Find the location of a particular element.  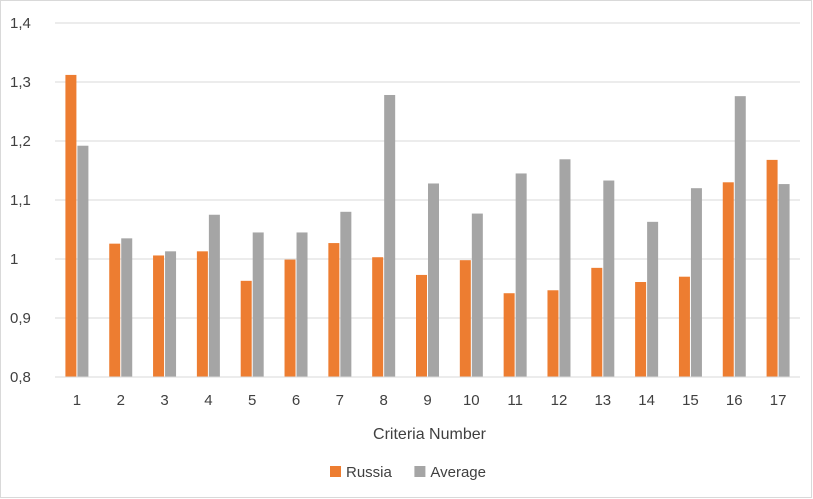

x-tick-label: 16 is located at coordinates (734, 400).